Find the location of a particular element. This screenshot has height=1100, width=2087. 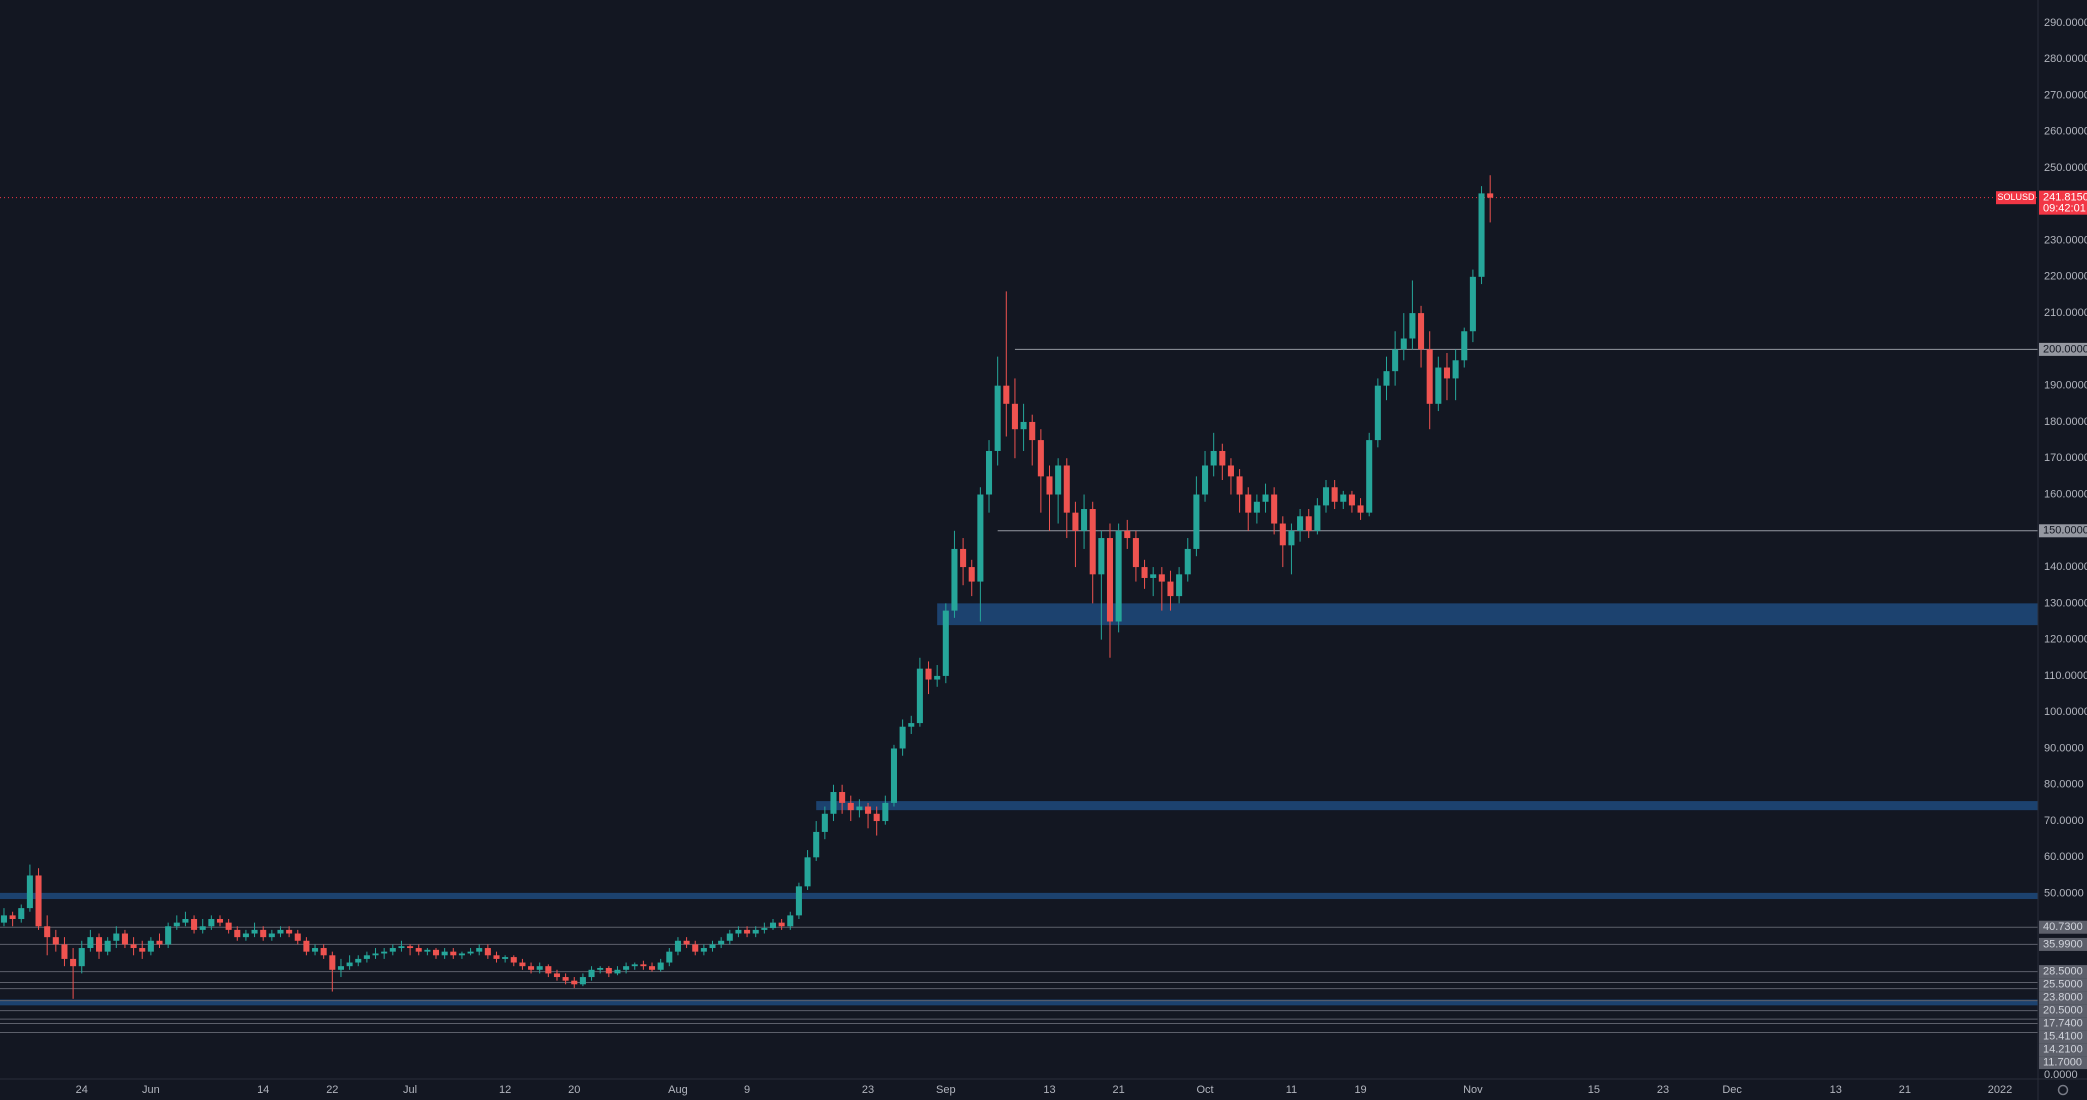

x-tick-label: 2022 is located at coordinates (2000, 1090).